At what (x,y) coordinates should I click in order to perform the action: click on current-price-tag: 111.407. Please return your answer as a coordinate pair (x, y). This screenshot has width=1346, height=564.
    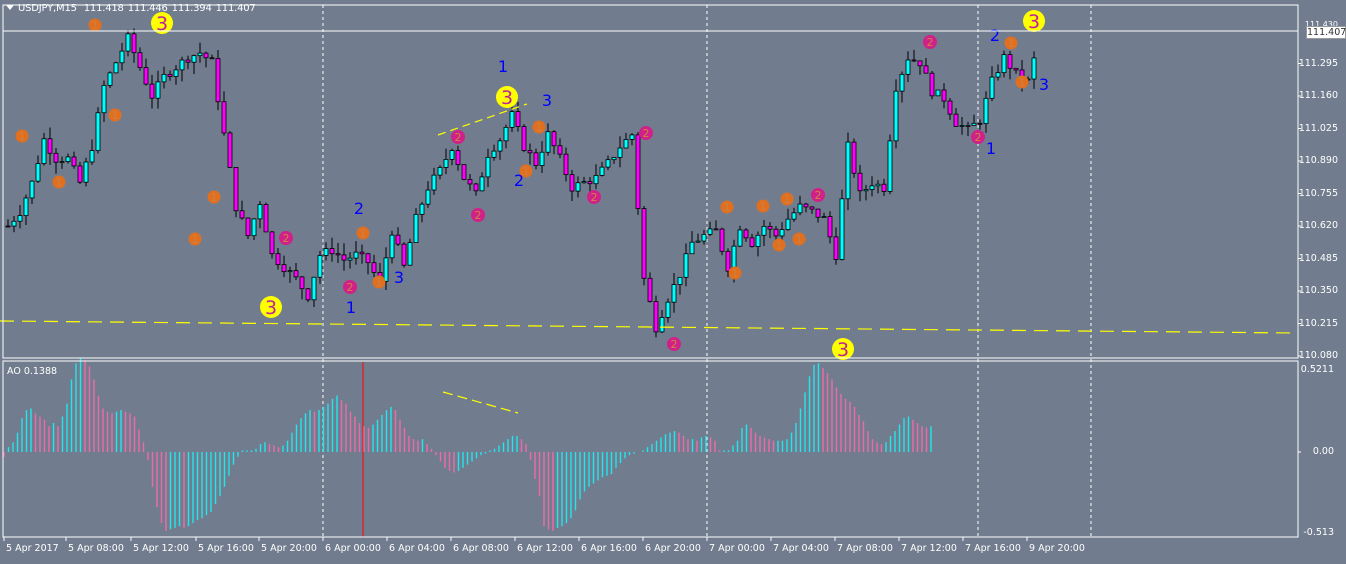
    Looking at the image, I should click on (1326, 32).